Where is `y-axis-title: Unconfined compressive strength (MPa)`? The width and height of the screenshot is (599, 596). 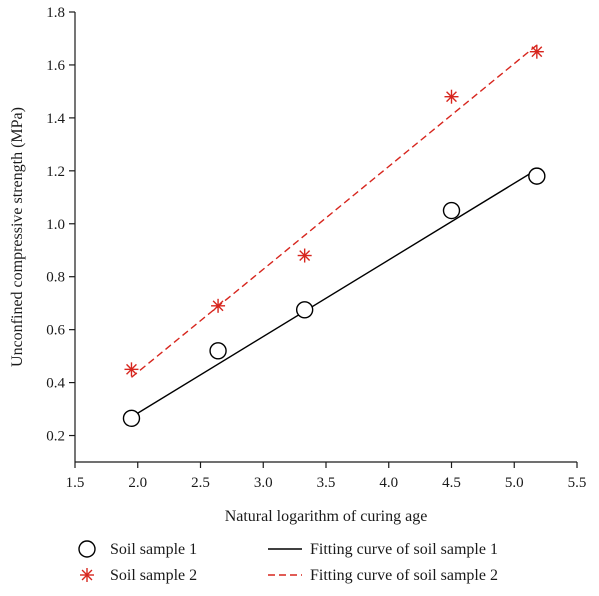 y-axis-title: Unconfined compressive strength (MPa) is located at coordinates (17, 237).